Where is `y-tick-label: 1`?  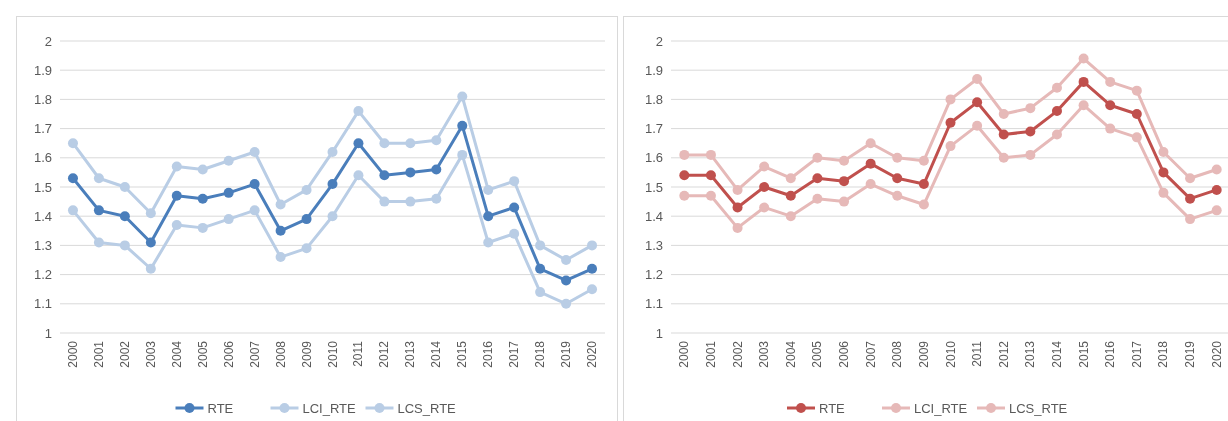
y-tick-label: 1 is located at coordinates (659, 333).